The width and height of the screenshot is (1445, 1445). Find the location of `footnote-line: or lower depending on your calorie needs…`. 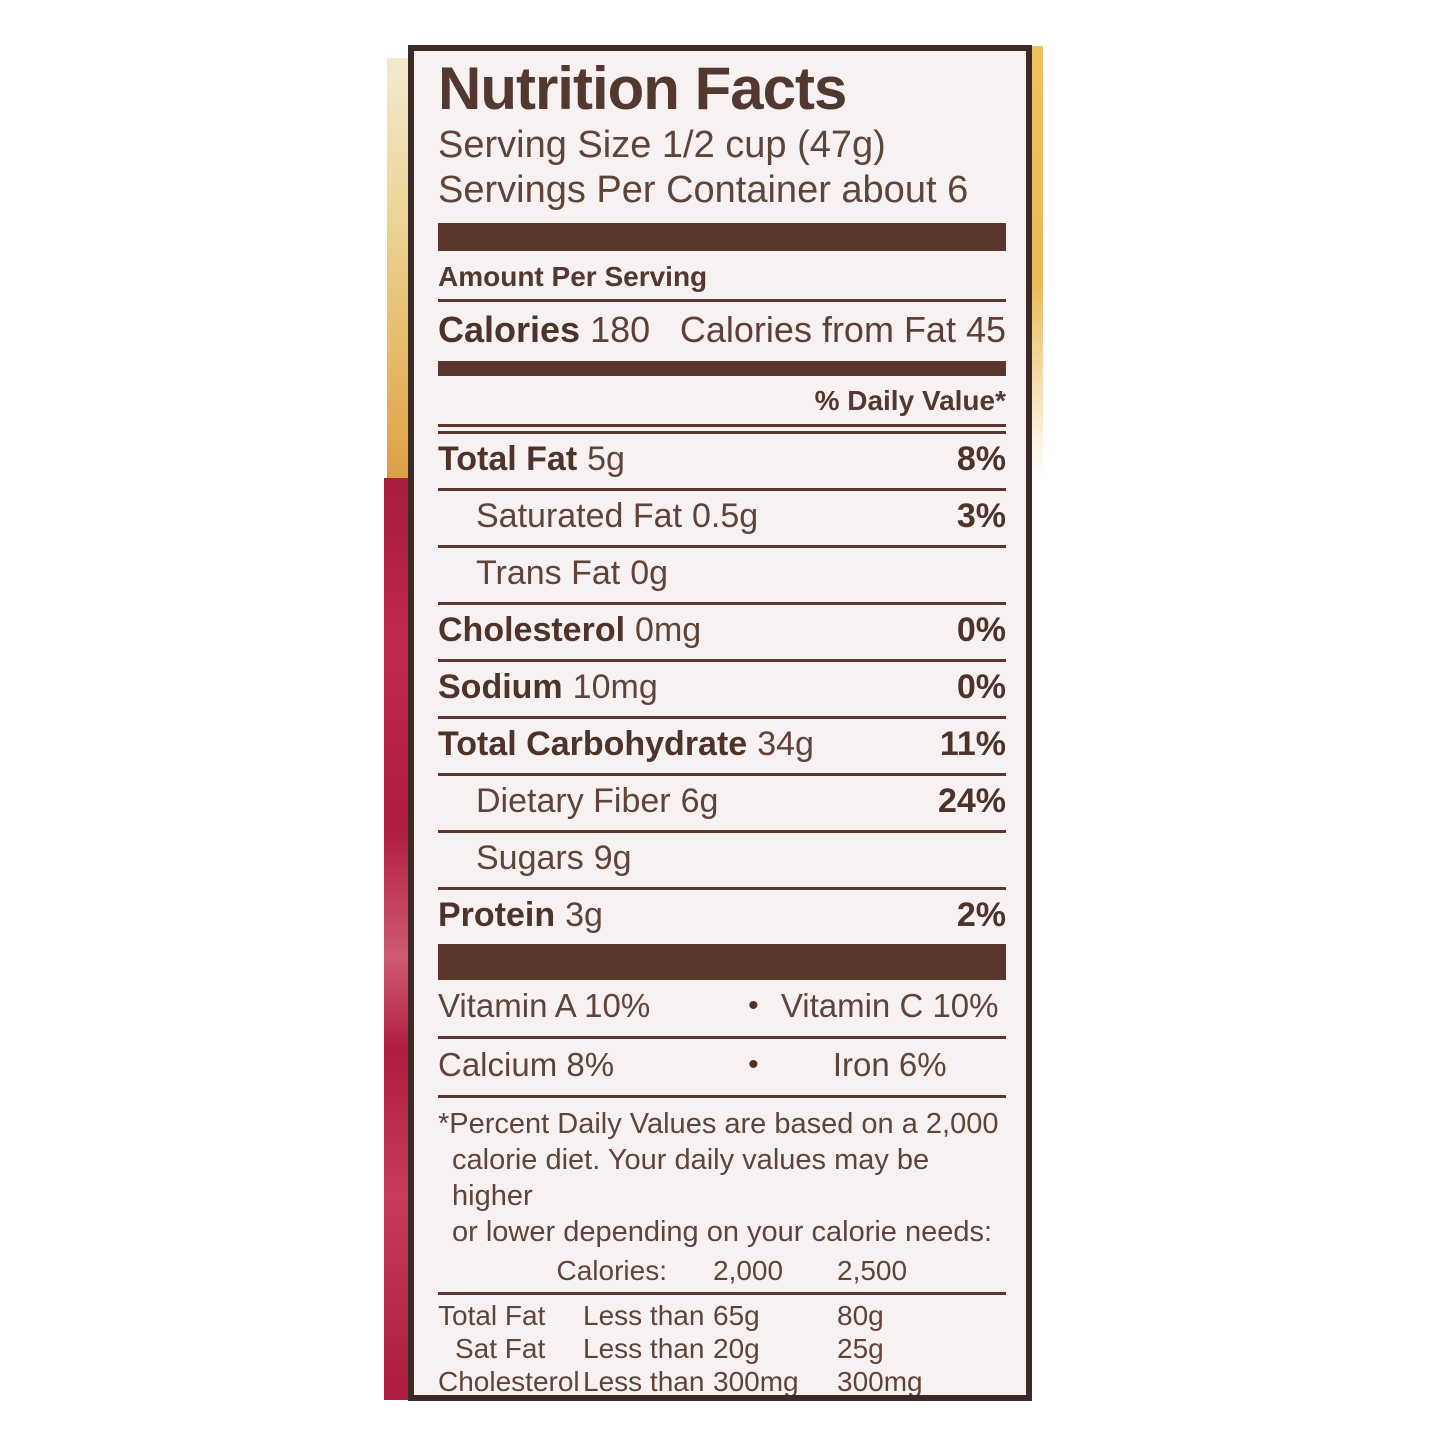

footnote-line: or lower depending on your calorie needs… is located at coordinates (722, 1232).